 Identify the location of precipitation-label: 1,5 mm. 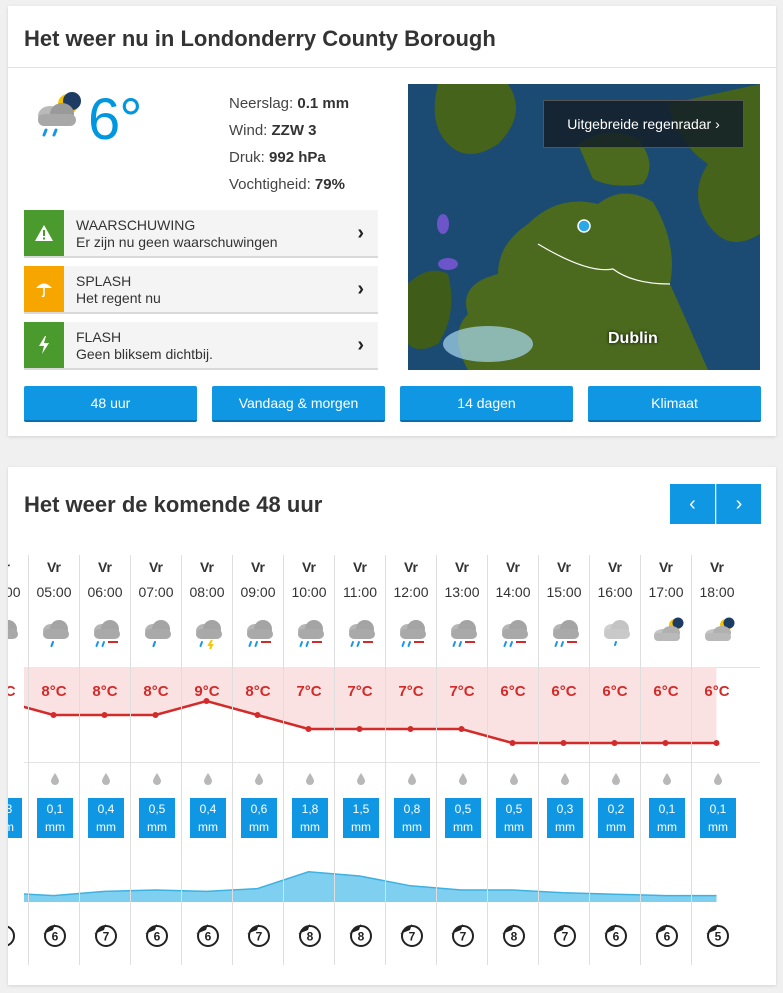
(361, 818).